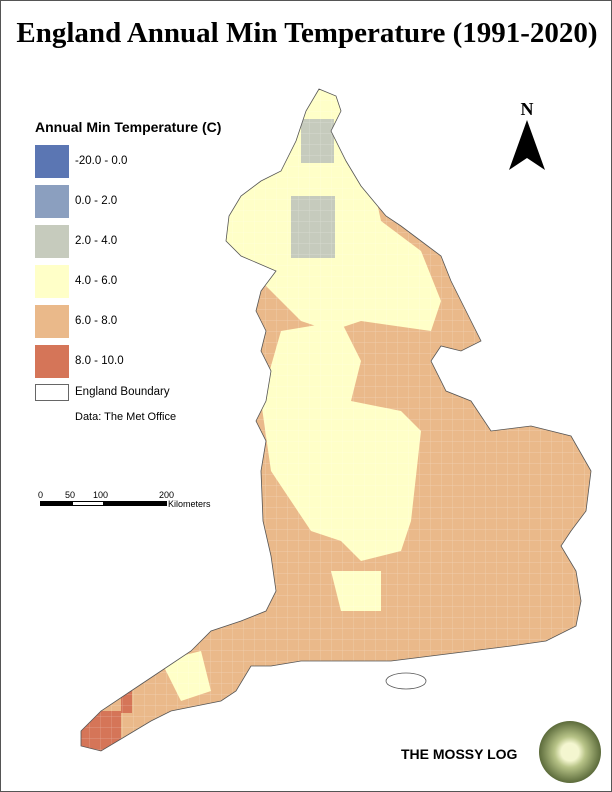 The image size is (612, 792). What do you see at coordinates (128, 127) in the screenshot?
I see `legend-title: Annual Min Temperature (C)` at bounding box center [128, 127].